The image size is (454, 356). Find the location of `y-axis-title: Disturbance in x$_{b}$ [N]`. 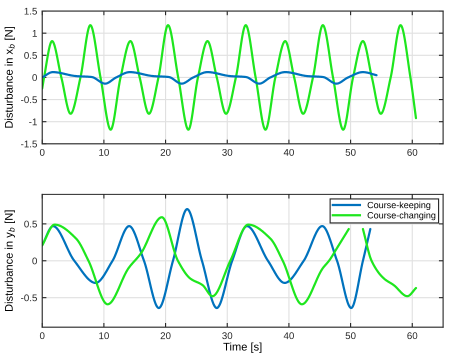

y-axis-title: Disturbance in x$_{b}$ [N] is located at coordinates (9, 77).